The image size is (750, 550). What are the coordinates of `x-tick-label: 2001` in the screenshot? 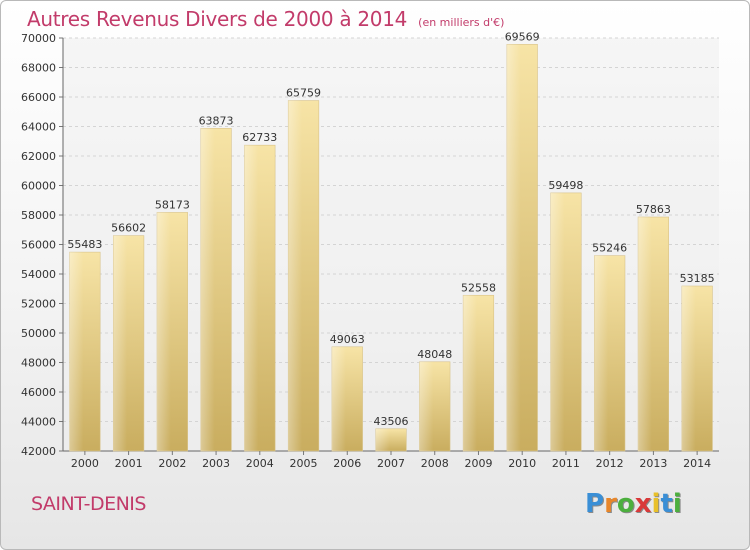 It's located at (129, 463).